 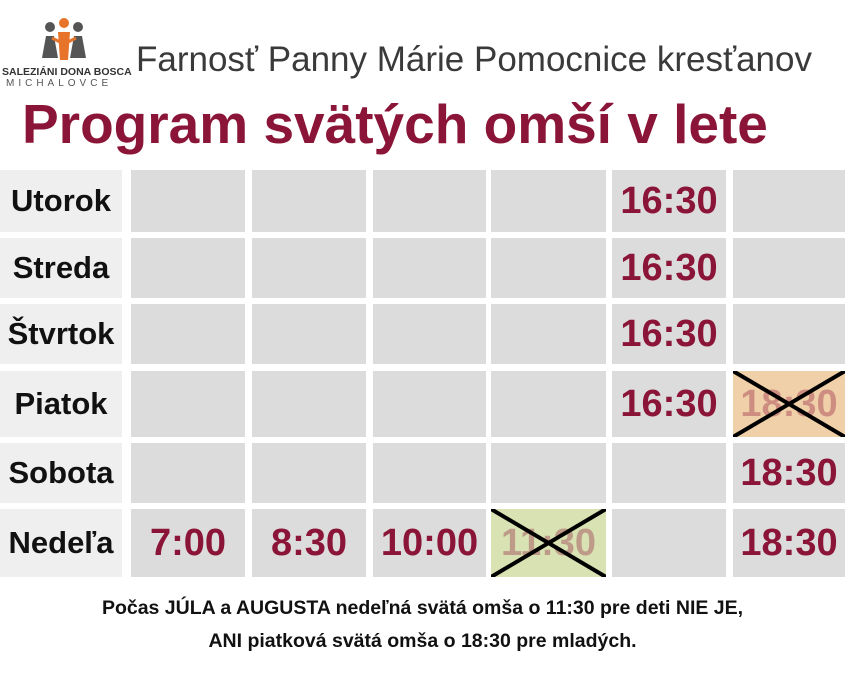 What do you see at coordinates (429, 543) in the screenshot?
I see `mass-time: 10:00` at bounding box center [429, 543].